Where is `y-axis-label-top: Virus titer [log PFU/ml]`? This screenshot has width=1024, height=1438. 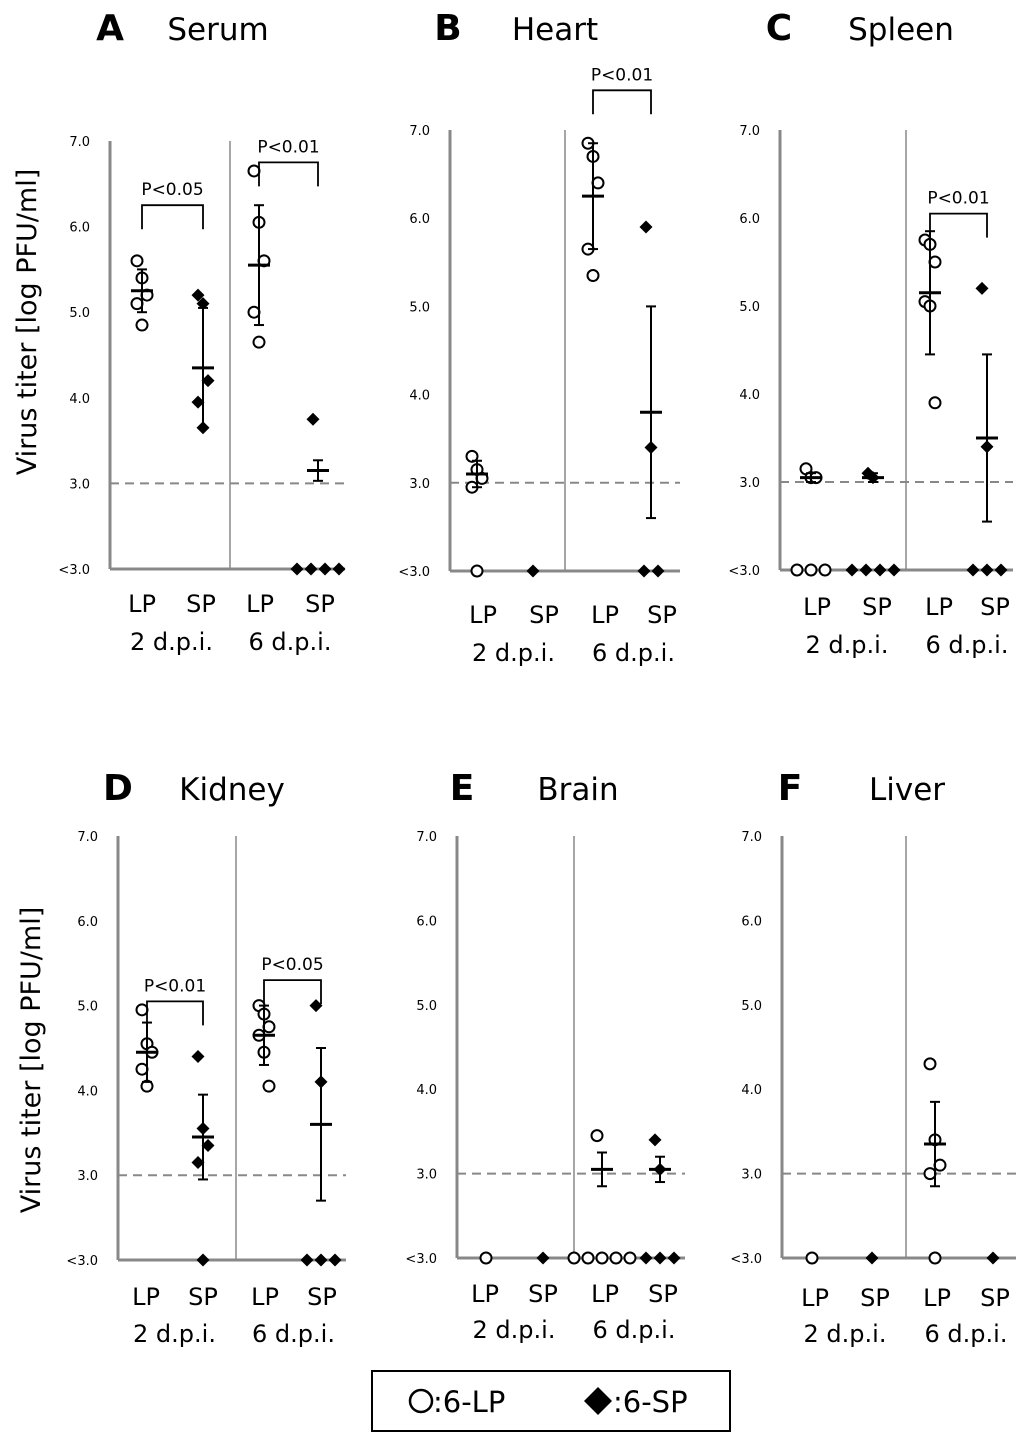 y-axis-label-top: Virus titer [log PFU/ml] is located at coordinates (27, 322).